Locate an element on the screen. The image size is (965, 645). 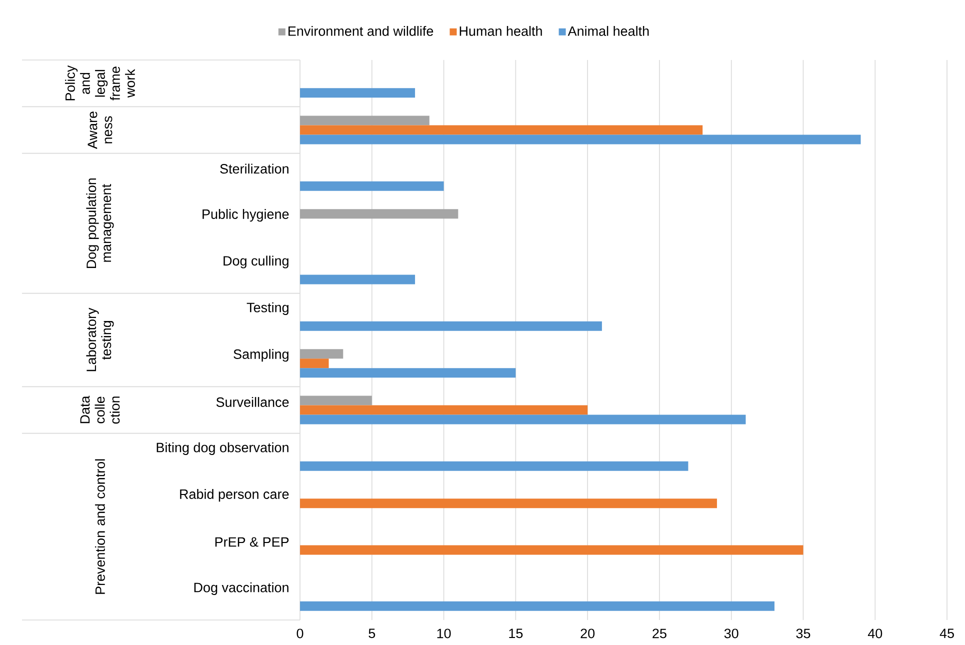
legend-label: Animal health is located at coordinates (608, 31).